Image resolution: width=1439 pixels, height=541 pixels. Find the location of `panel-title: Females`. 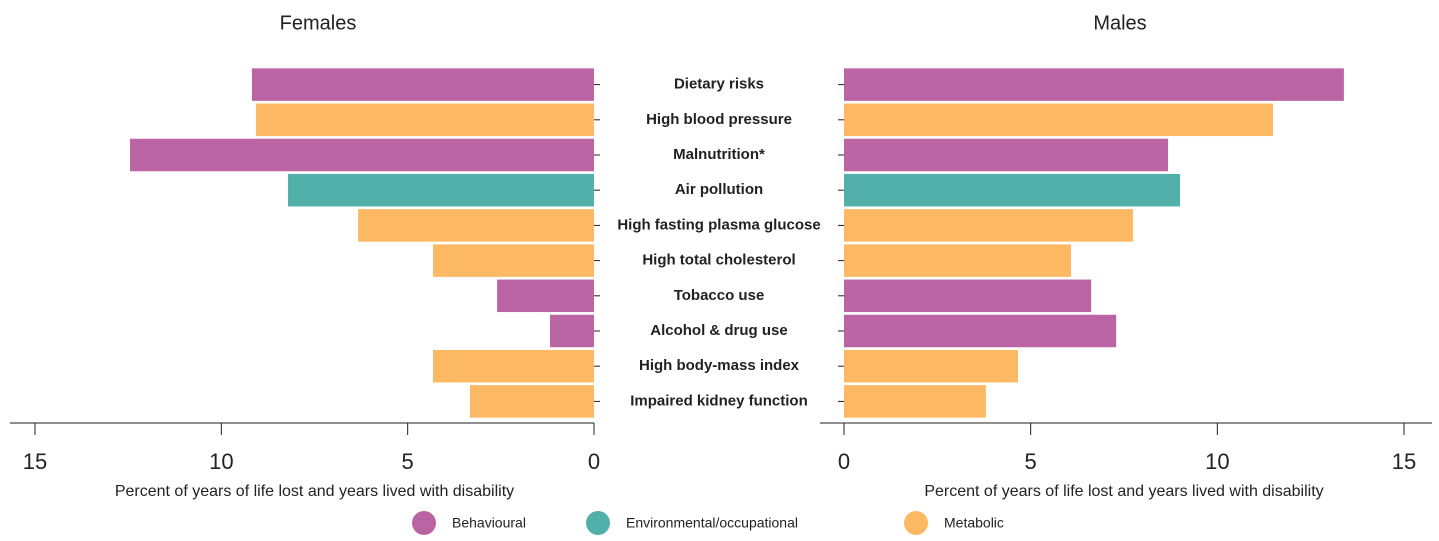

panel-title: Females is located at coordinates (318, 23).